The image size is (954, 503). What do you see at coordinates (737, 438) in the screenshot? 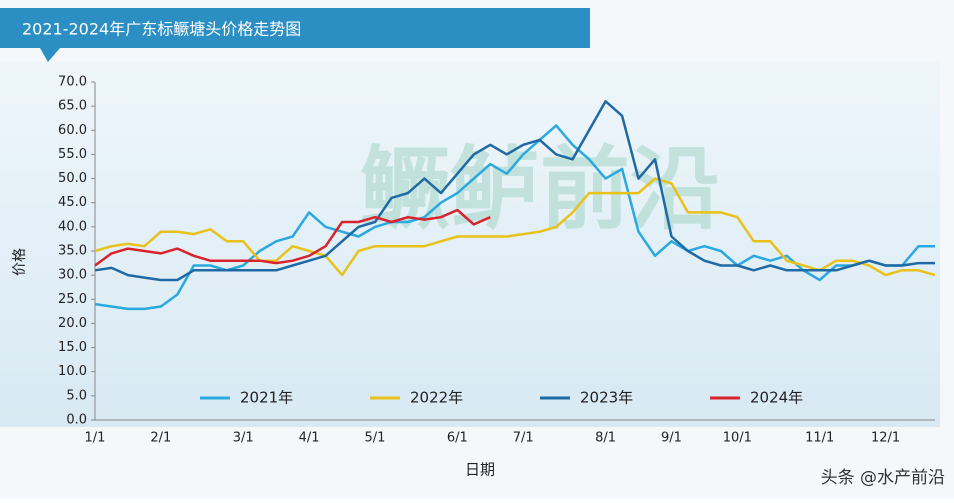
I see `x-tick-label: 10/1` at bounding box center [737, 438].